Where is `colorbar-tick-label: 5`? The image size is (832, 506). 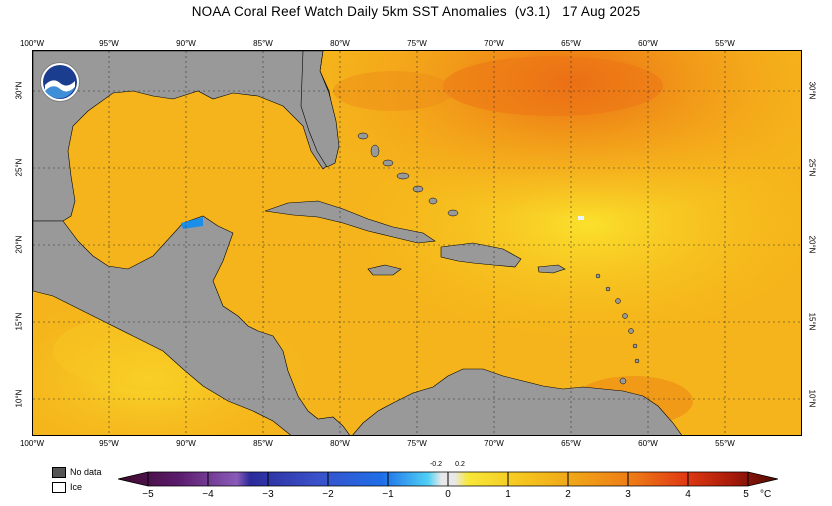
colorbar-tick-label: 5 is located at coordinates (746, 494).